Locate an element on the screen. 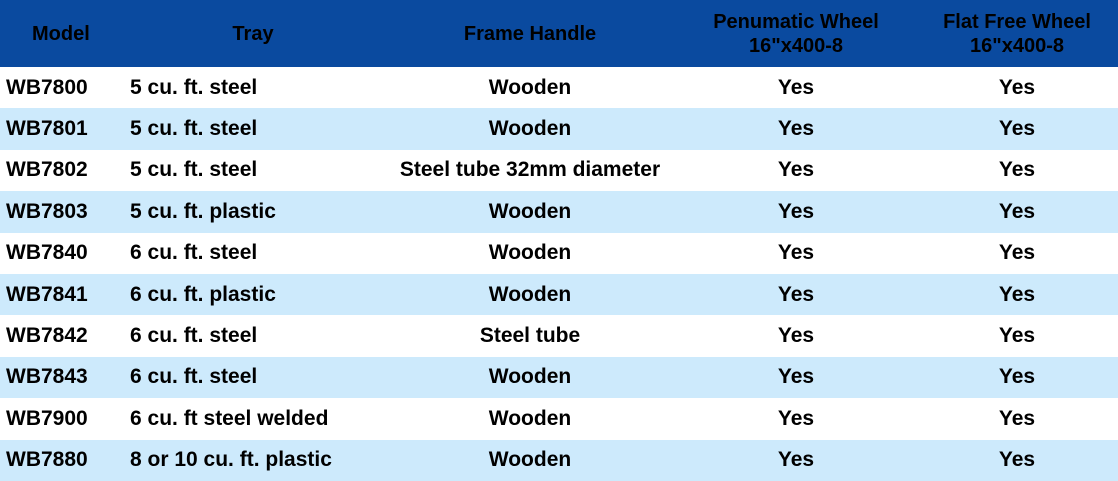 The image size is (1118, 481). table-row: WB7900 6 cu. ft steel welded Wooden Yes Yes is located at coordinates (559, 418).